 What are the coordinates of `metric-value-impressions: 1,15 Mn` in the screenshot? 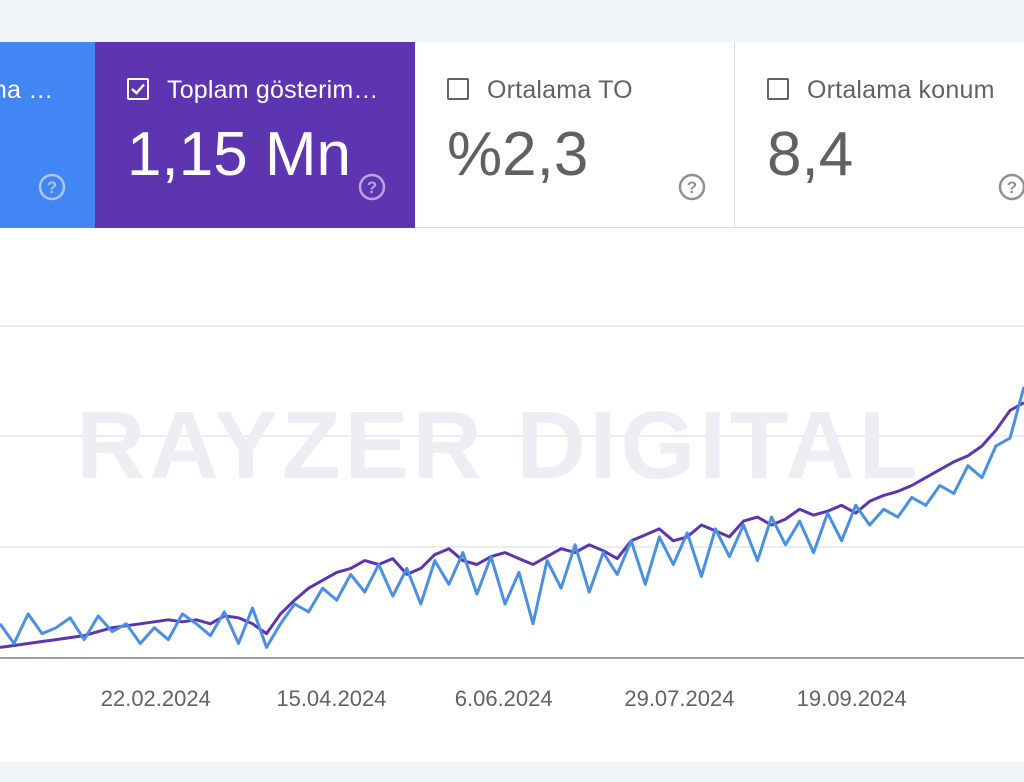 It's located at (239, 154).